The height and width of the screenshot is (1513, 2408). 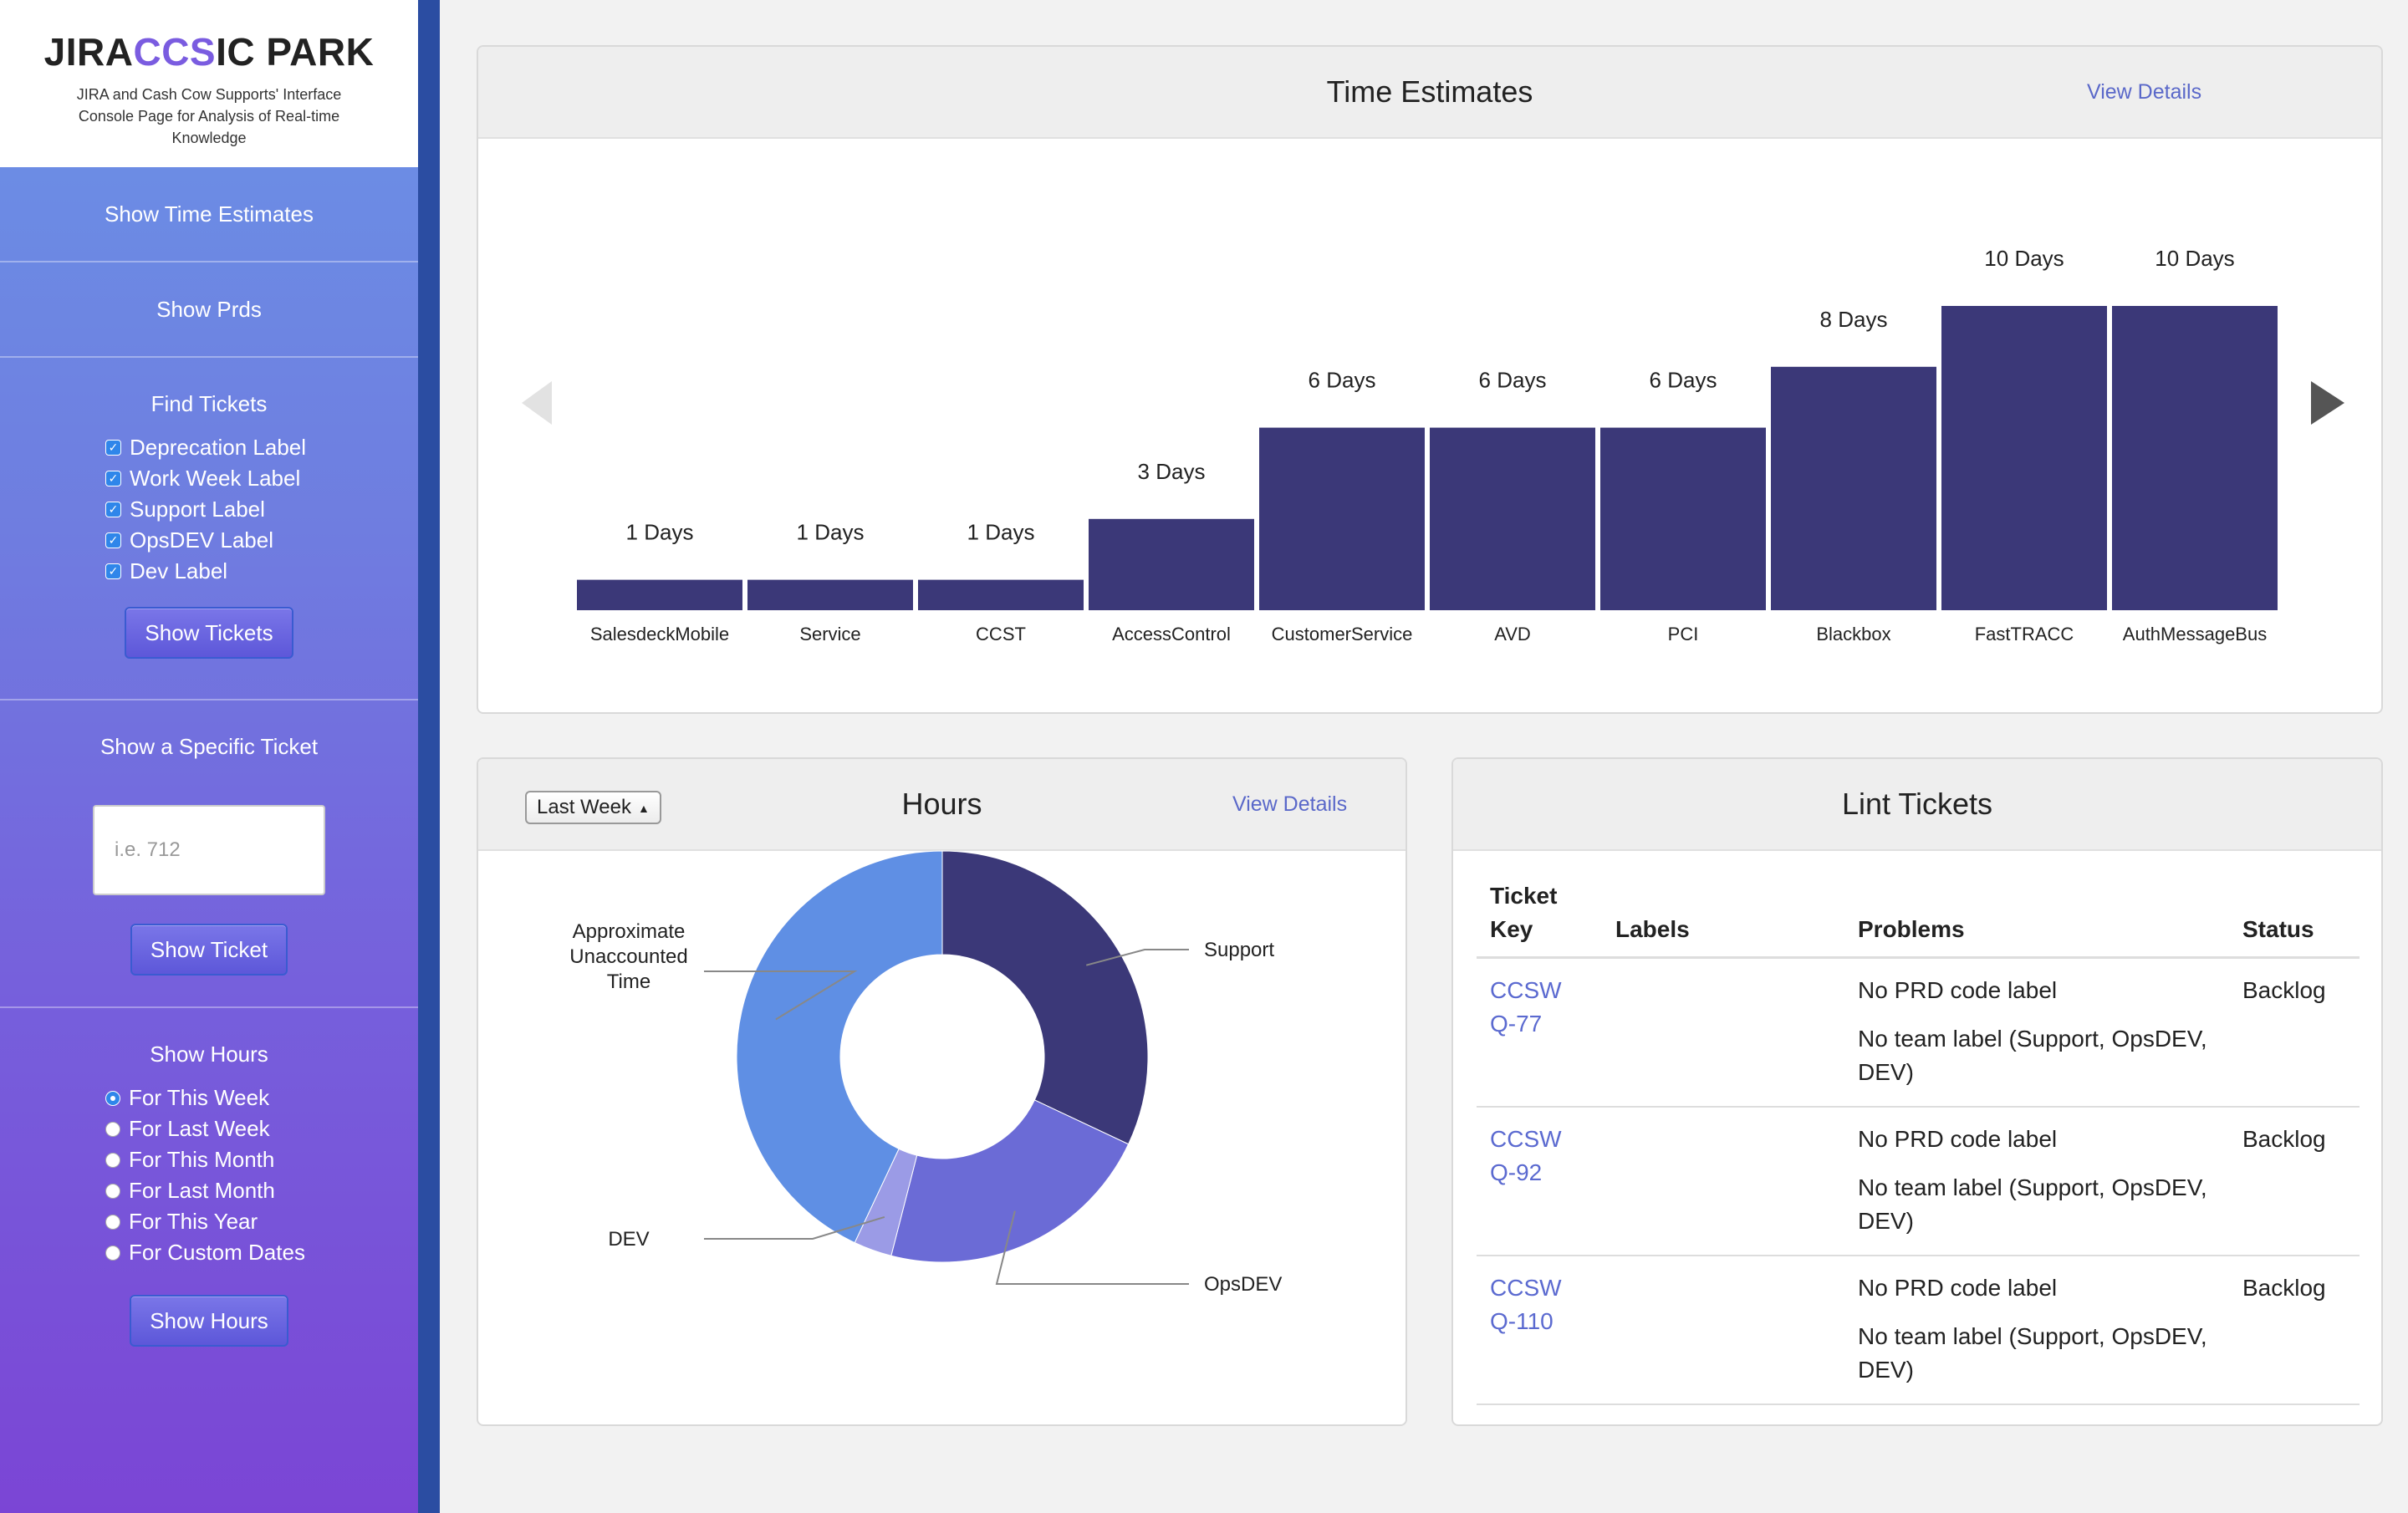 I want to click on ticket-number-field, so click(x=209, y=850).